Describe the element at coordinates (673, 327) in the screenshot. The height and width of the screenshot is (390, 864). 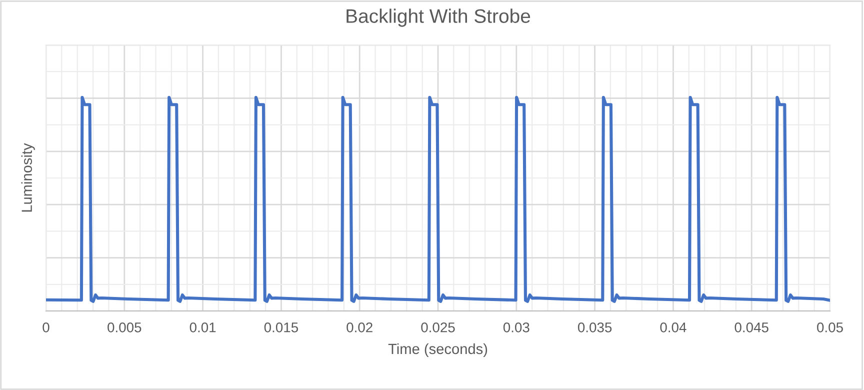
I see `x-tick-label: 0.04` at that location.